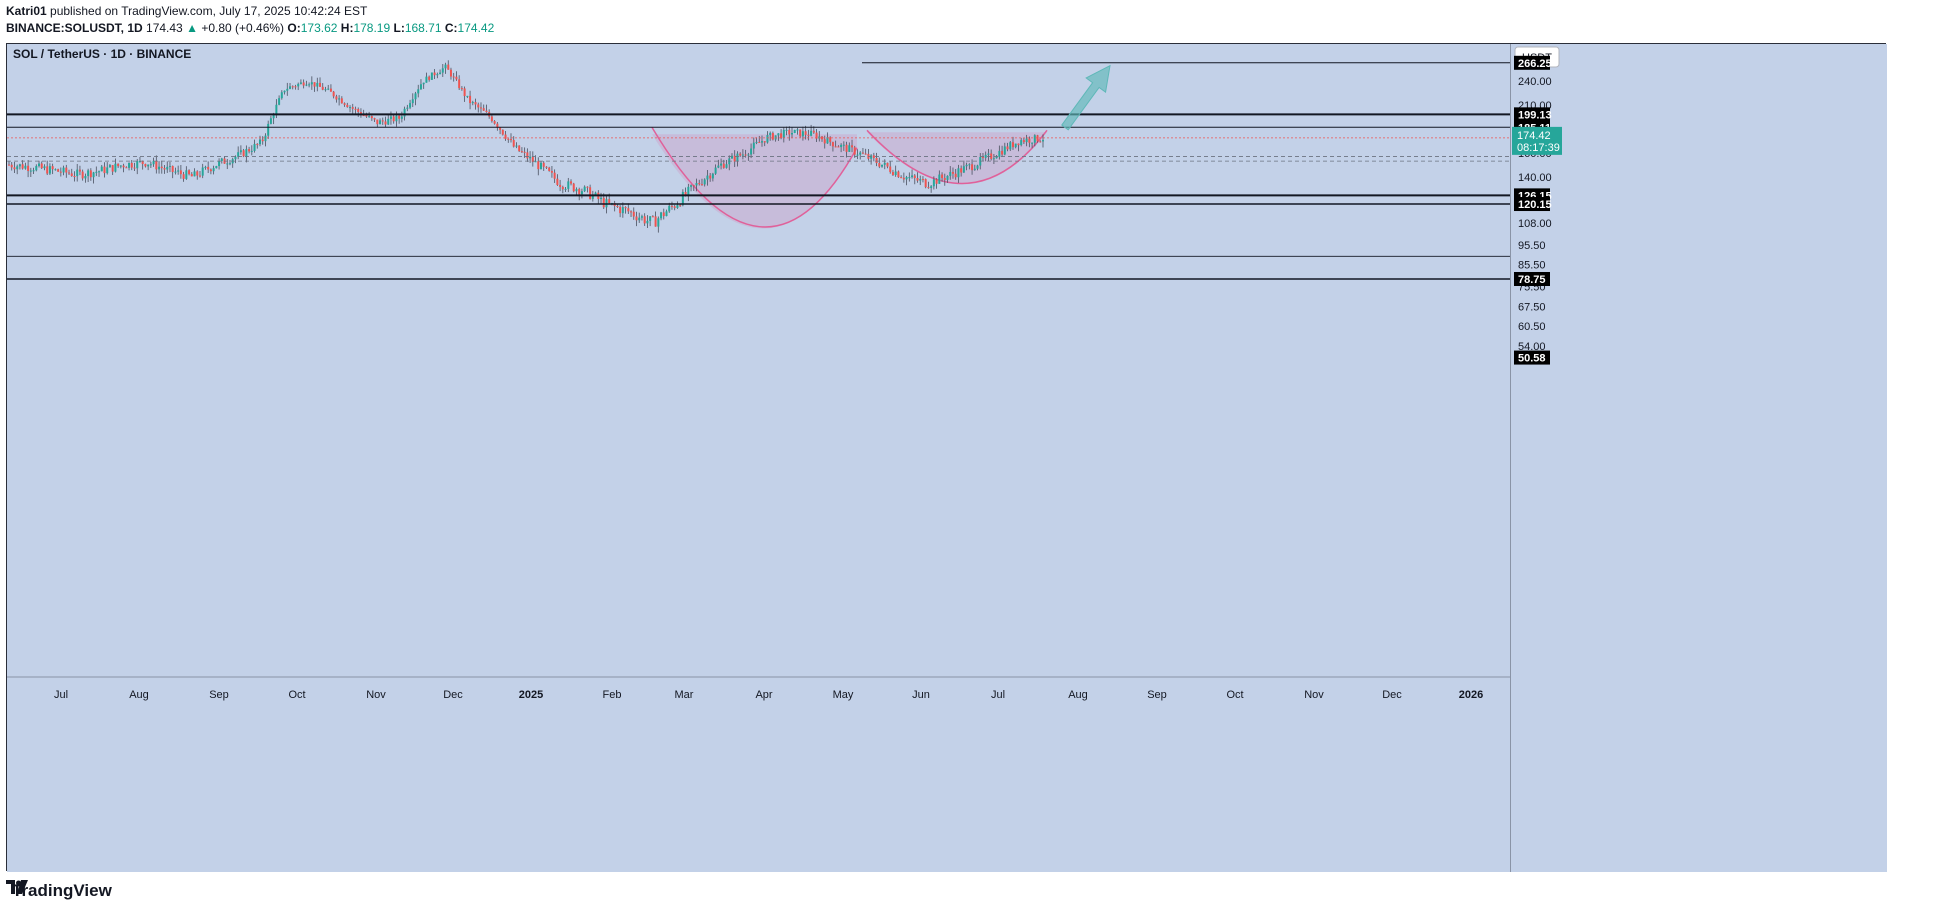  I want to click on tradingview-logo: TradingView, so click(59, 891).